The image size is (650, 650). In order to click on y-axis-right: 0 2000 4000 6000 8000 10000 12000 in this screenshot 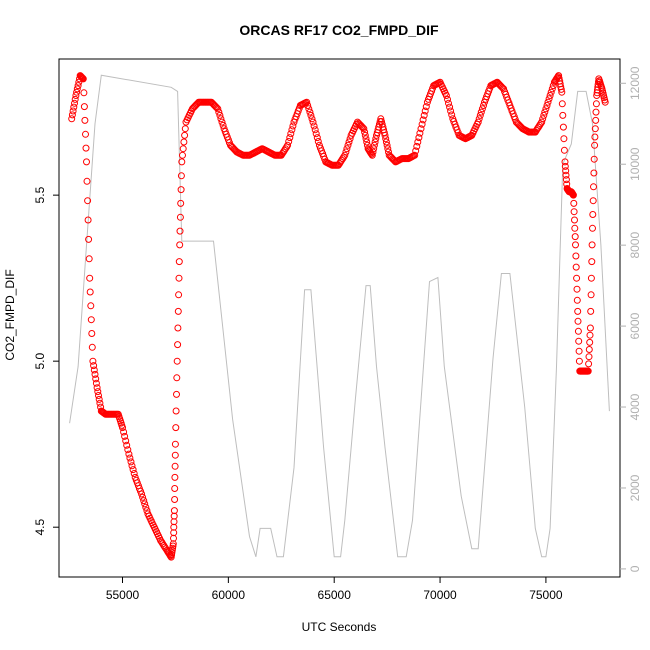, I will do `click(631, 319)`.